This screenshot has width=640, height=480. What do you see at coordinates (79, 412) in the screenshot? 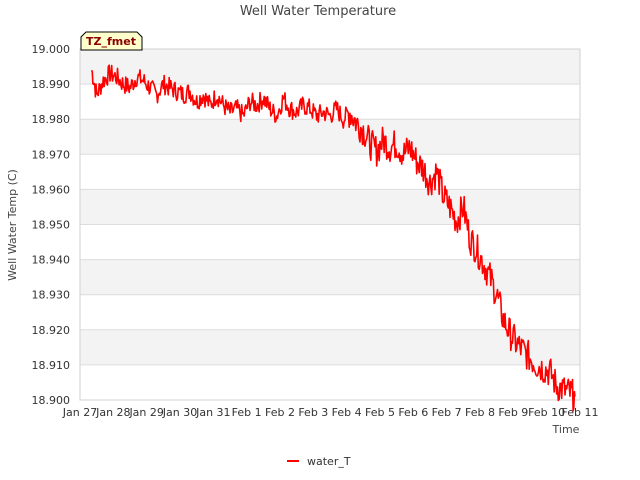
I see `x-tick-label: Jan 27` at bounding box center [79, 412].